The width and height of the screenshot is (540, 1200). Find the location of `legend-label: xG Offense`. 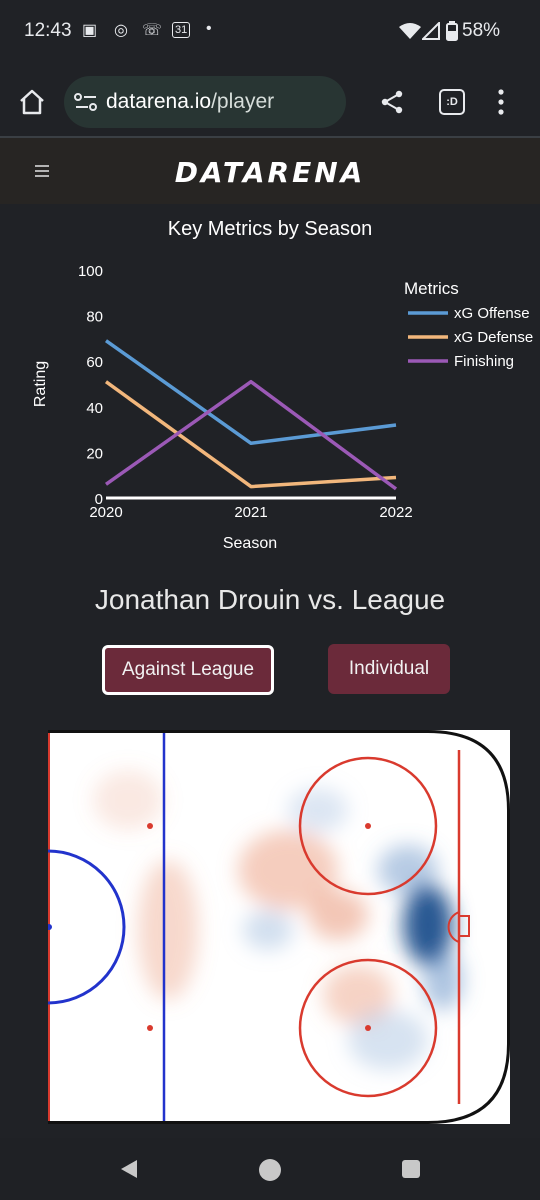

legend-label: xG Offense is located at coordinates (492, 313).